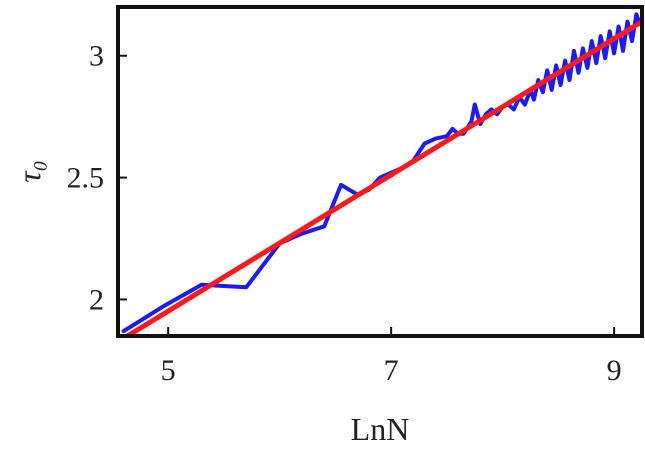 The width and height of the screenshot is (645, 450). I want to click on x-tick-label: 7, so click(391, 370).